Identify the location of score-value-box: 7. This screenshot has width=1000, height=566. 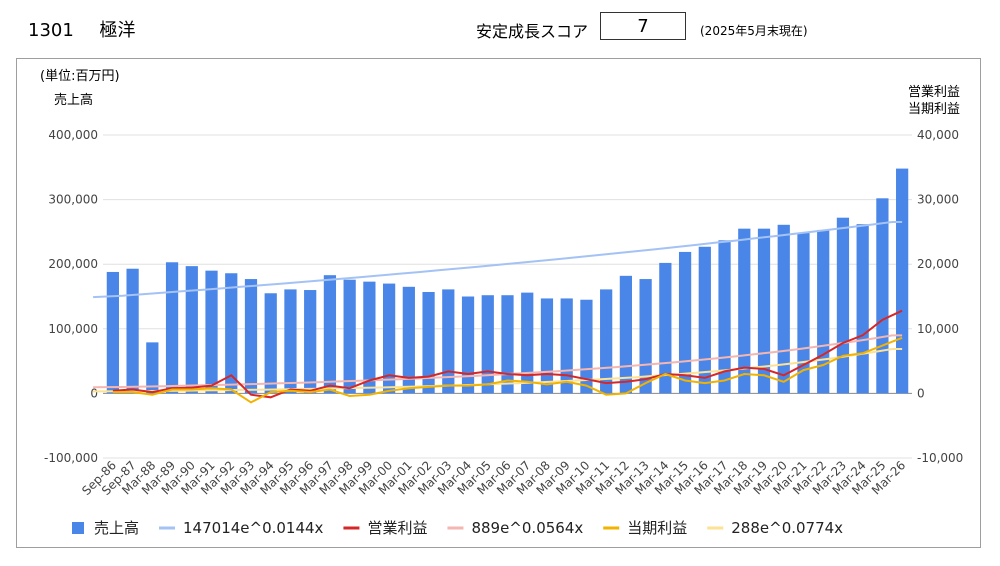
(643, 26).